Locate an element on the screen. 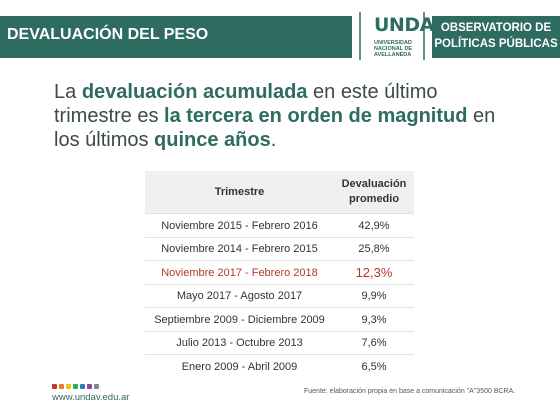  cell-value: 7,6% is located at coordinates (374, 343).